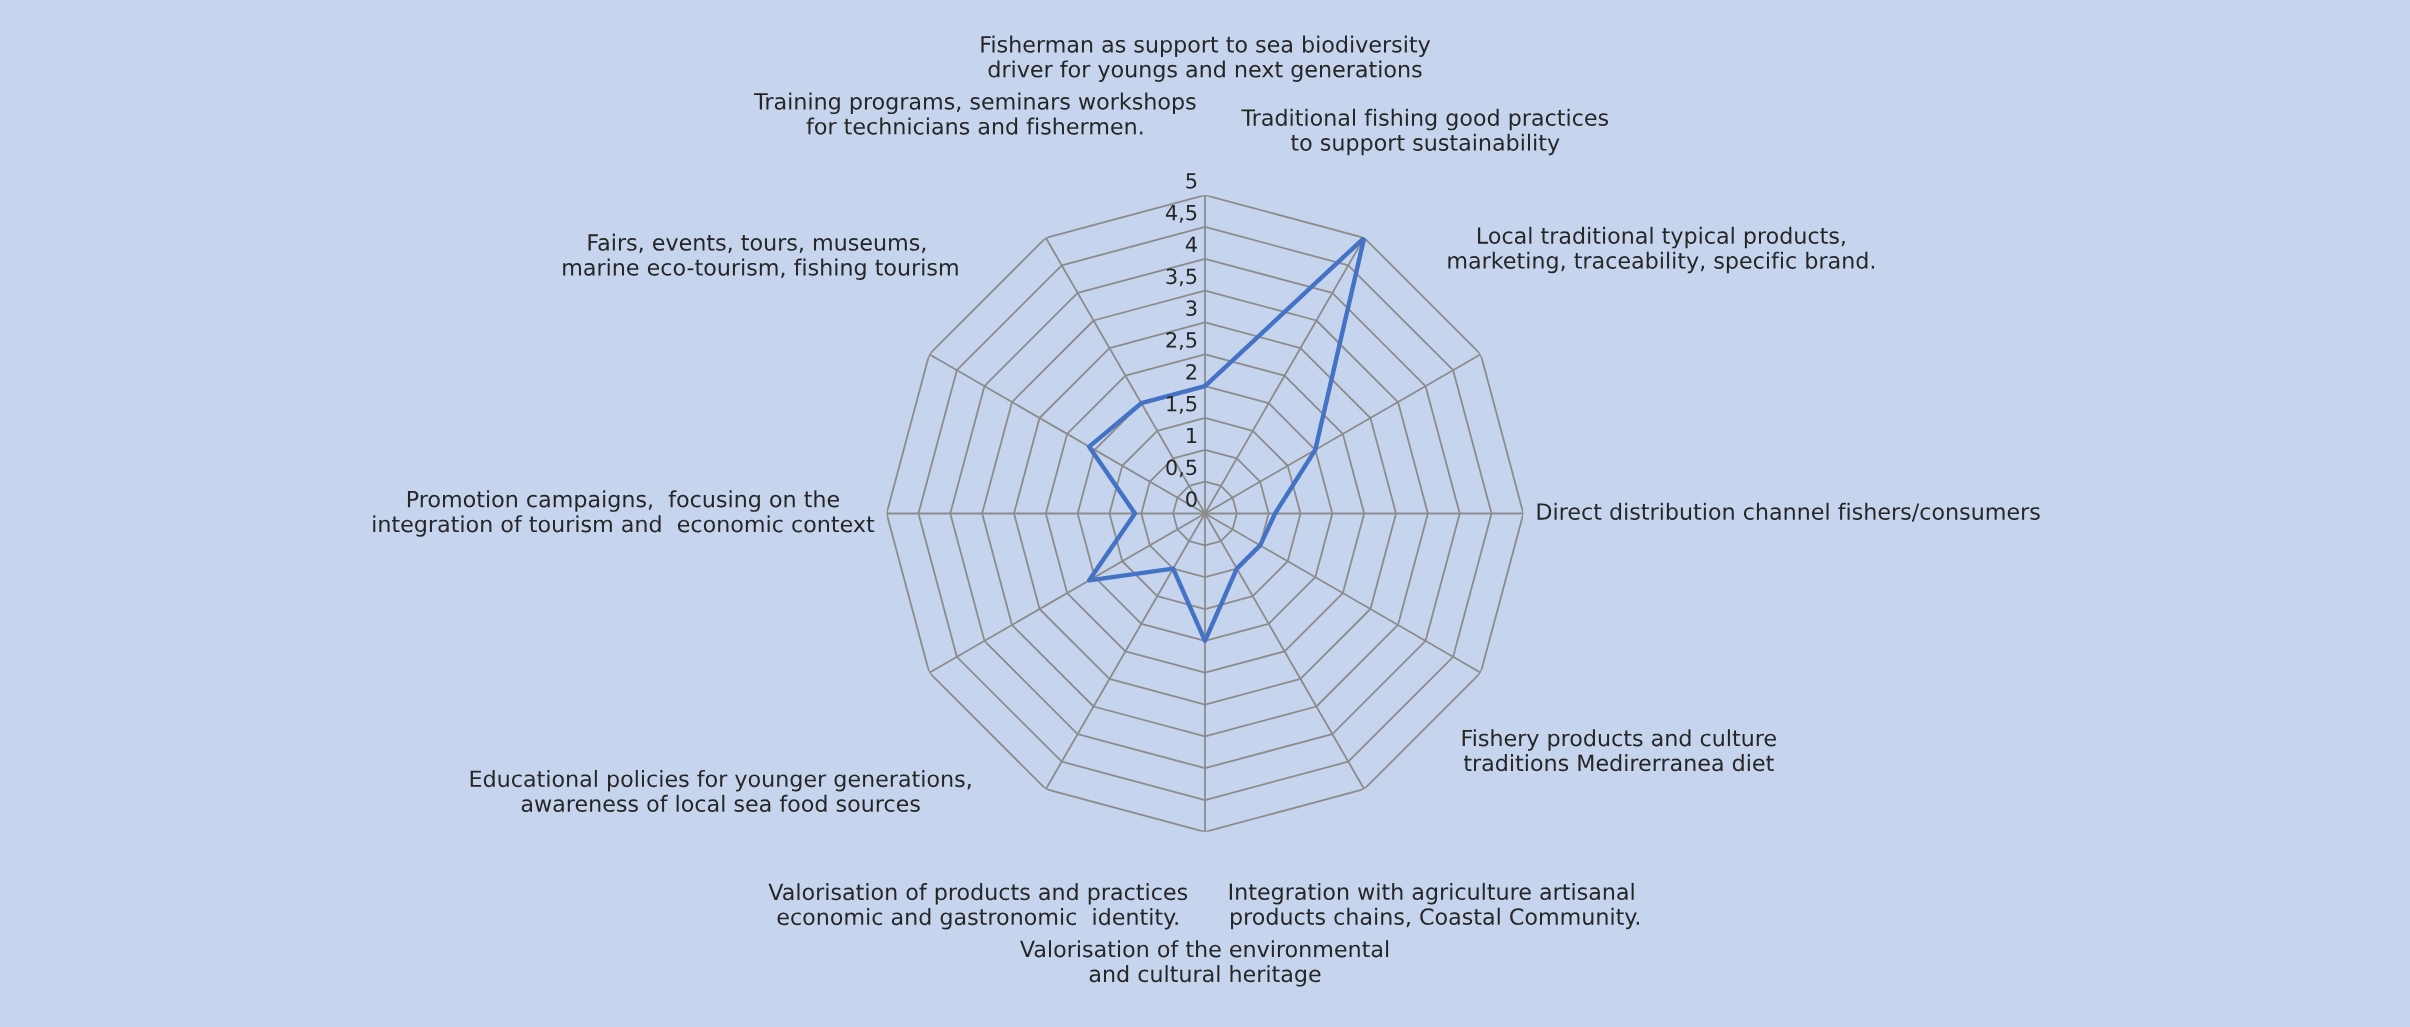 The image size is (2410, 1027). What do you see at coordinates (720, 791) in the screenshot?
I see `spoke-label: Educational policies for younger generations, awareness of local sea food sources` at bounding box center [720, 791].